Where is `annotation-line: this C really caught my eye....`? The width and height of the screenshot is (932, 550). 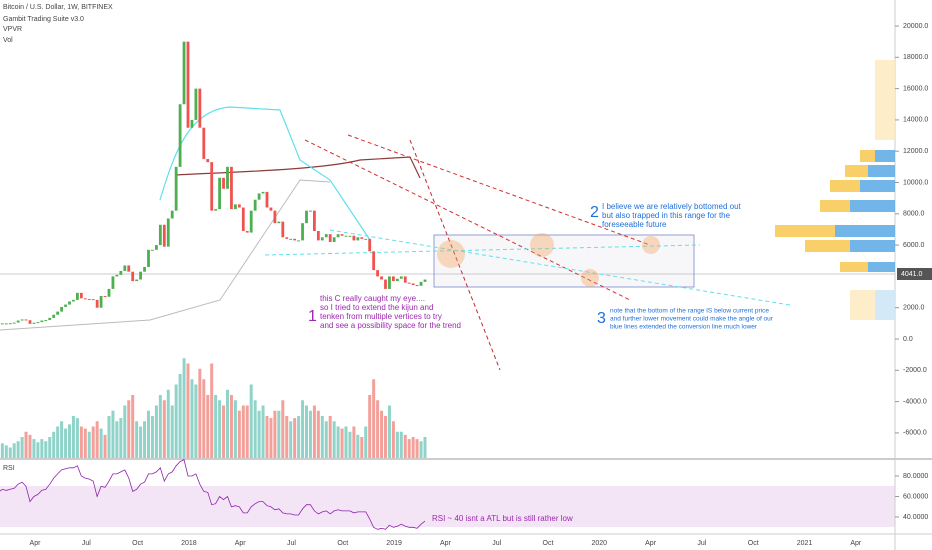
annotation-line: this C really caught my eye.... is located at coordinates (372, 298).